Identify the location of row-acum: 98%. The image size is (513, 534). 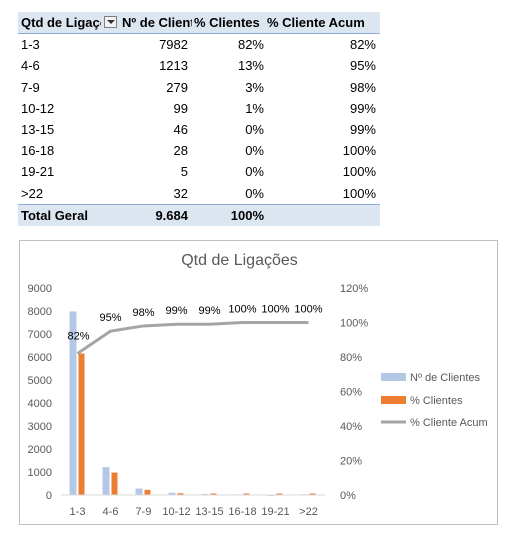
(362, 87).